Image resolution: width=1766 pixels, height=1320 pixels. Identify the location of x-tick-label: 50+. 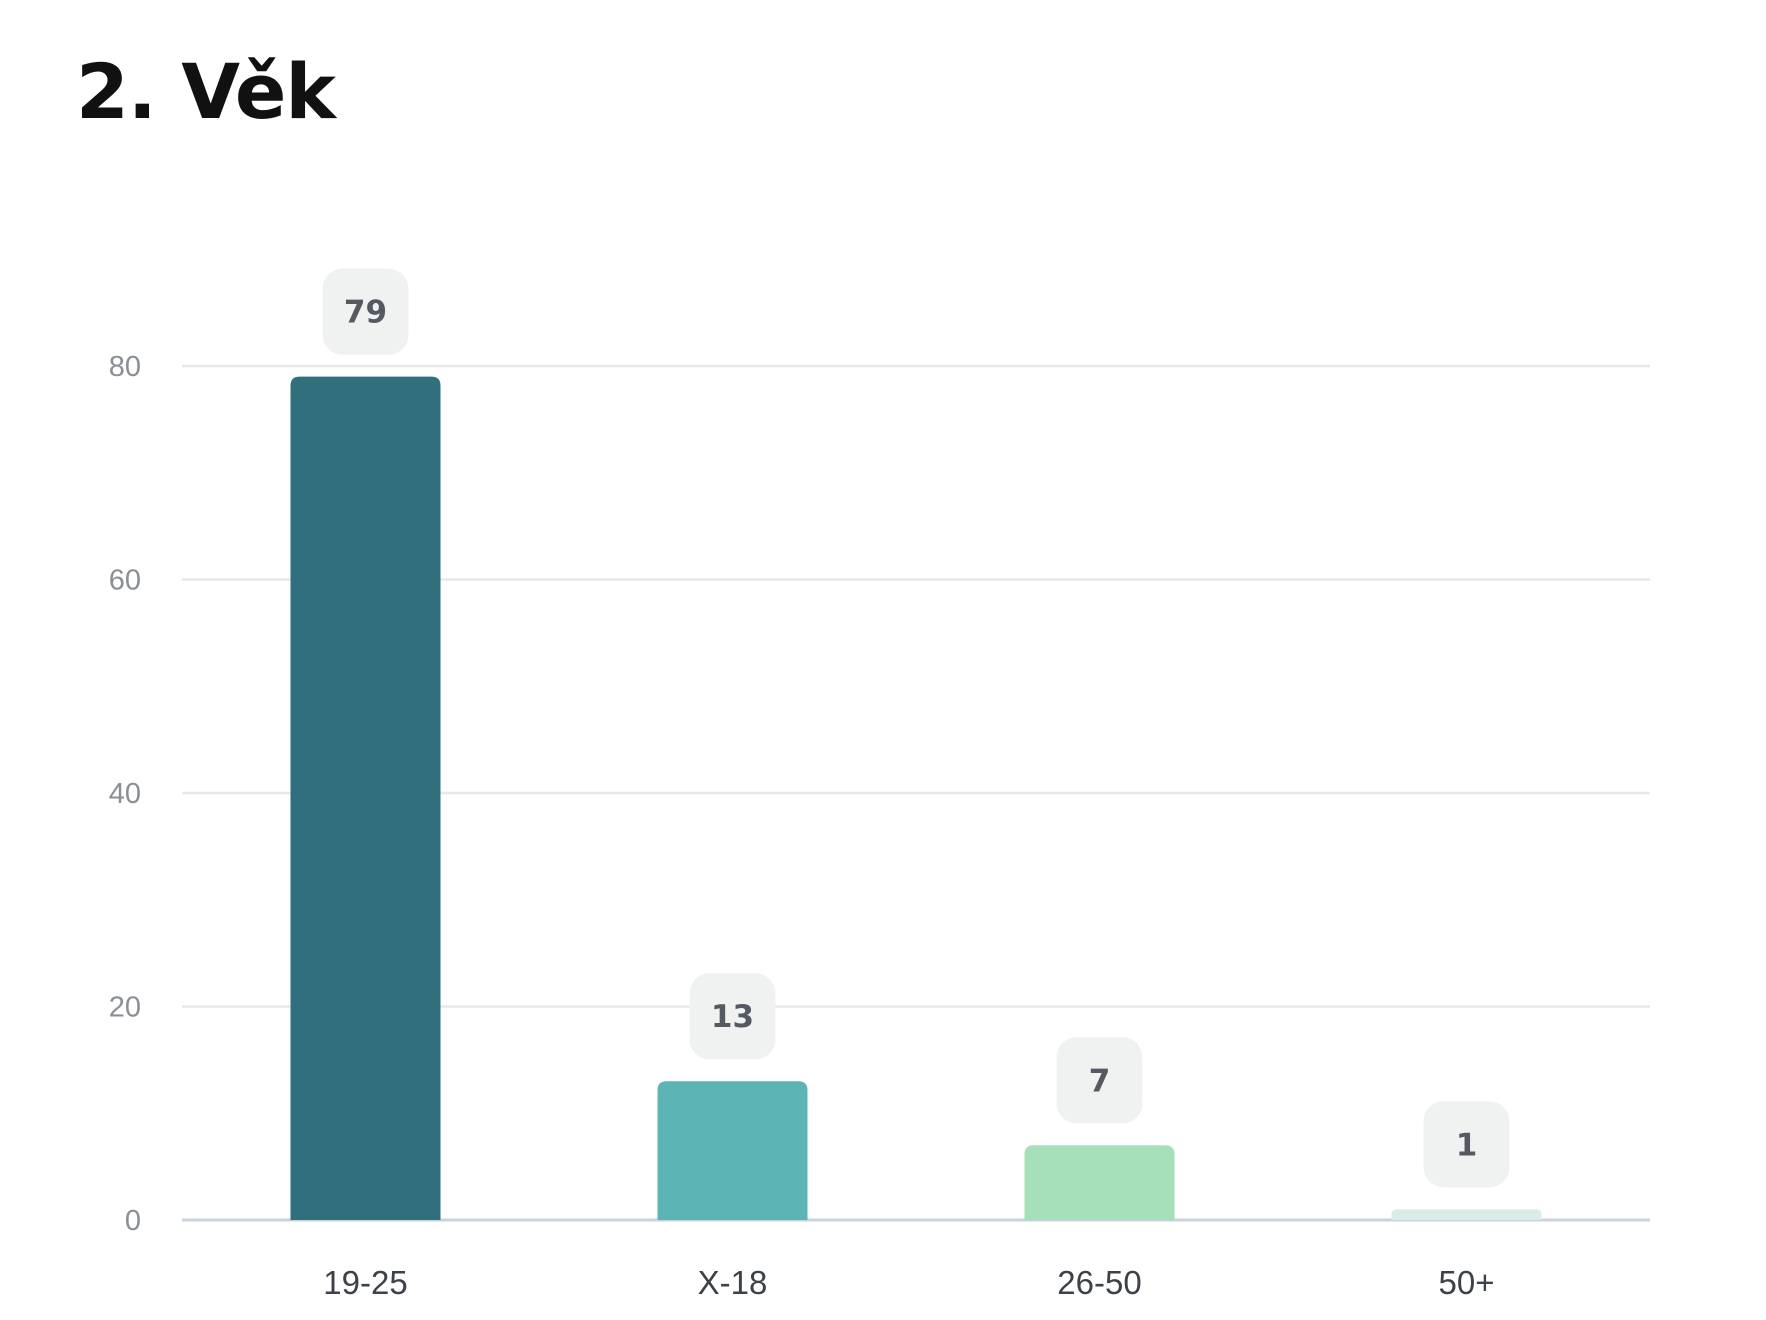
(1467, 1282).